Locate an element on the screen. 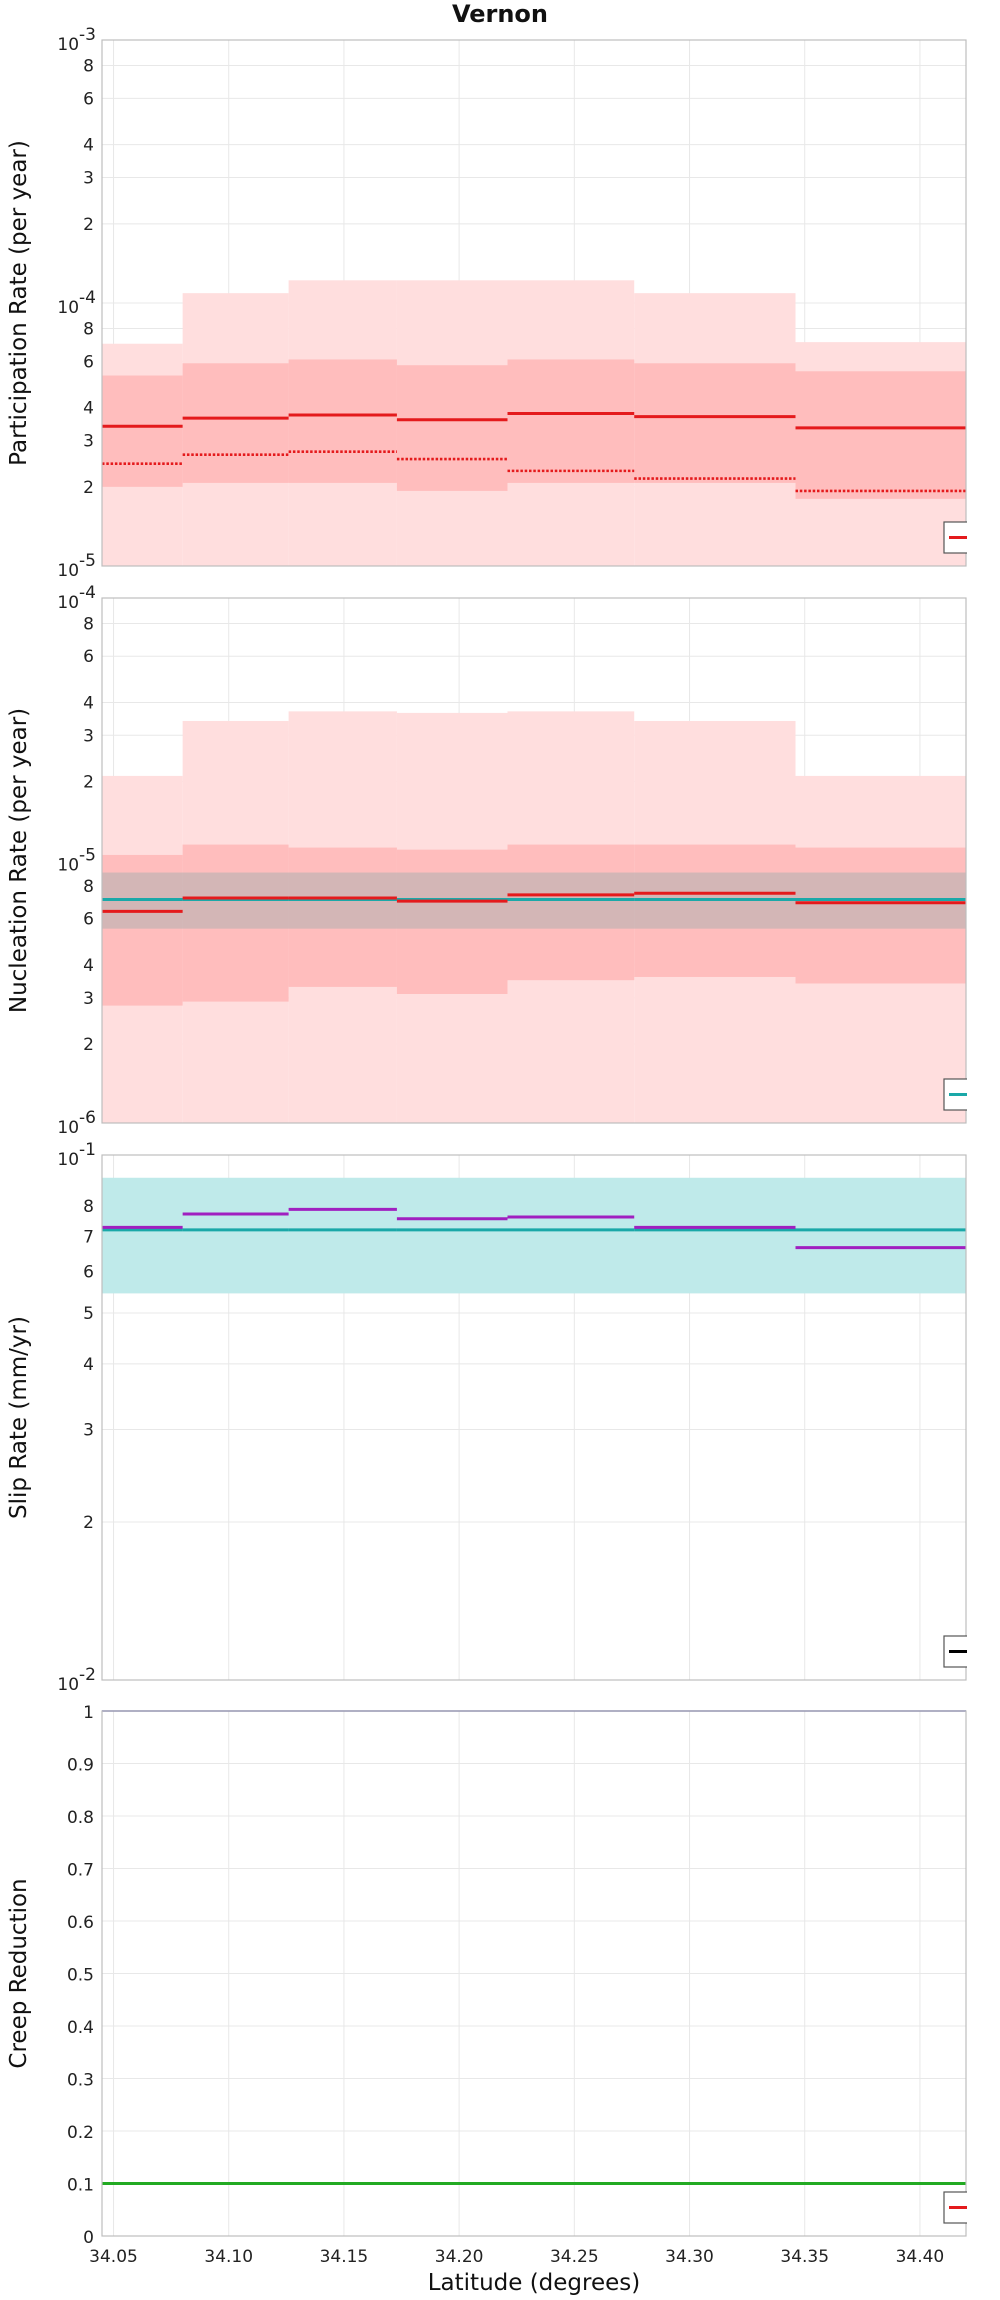 The width and height of the screenshot is (1000, 2300). inner-band is located at coordinates (534, 429).